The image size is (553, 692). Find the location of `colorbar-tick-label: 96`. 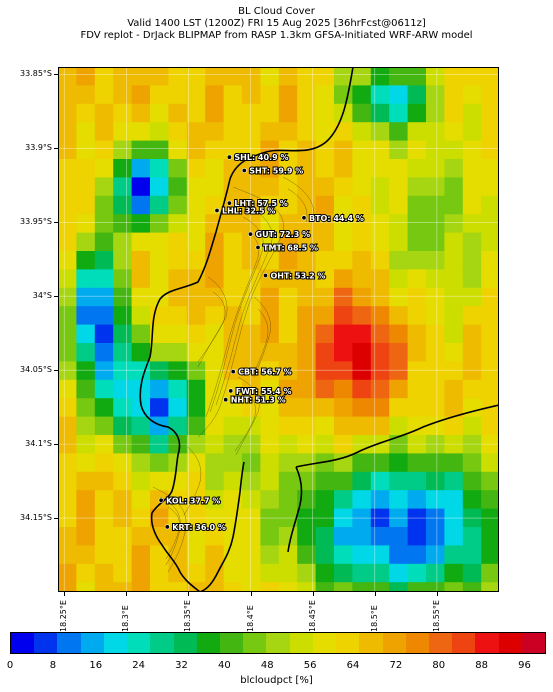

colorbar-tick-label: 96 is located at coordinates (524, 665).